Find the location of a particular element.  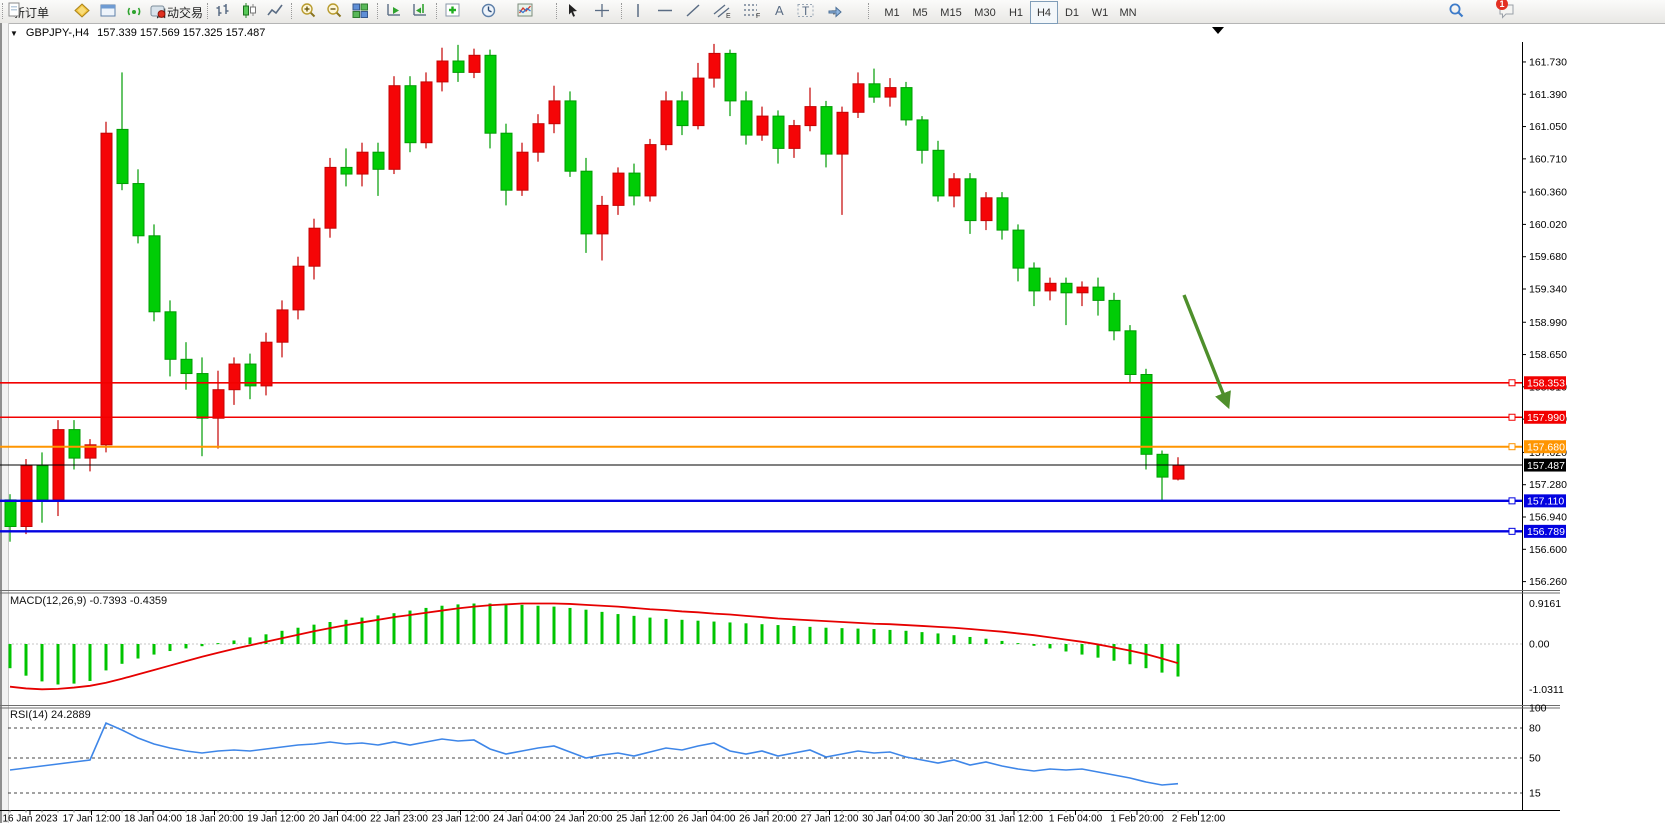

autotrade-button: 自动交易 is located at coordinates (177, 12).